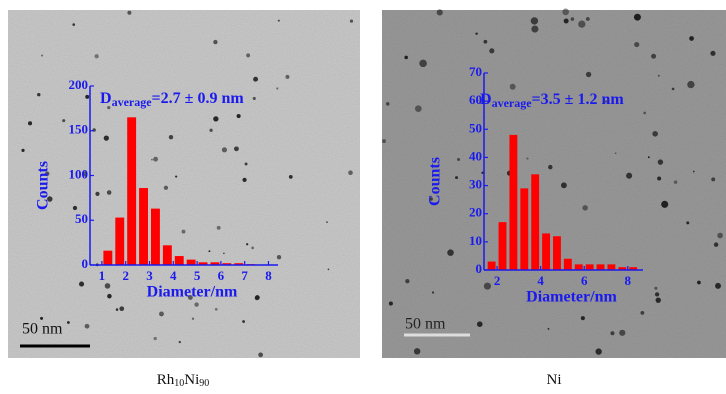 The height and width of the screenshot is (394, 726). What do you see at coordinates (475, 240) in the screenshot?
I see `y-tick-label: 10` at bounding box center [475, 240].